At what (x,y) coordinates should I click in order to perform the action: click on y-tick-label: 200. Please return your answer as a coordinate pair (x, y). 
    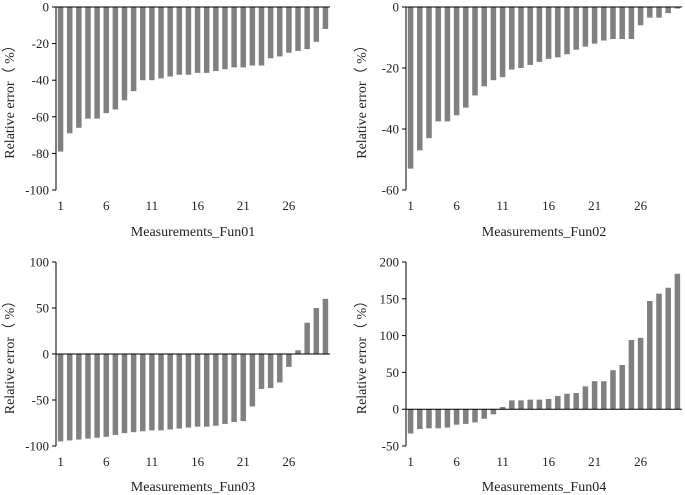
    Looking at the image, I should click on (390, 262).